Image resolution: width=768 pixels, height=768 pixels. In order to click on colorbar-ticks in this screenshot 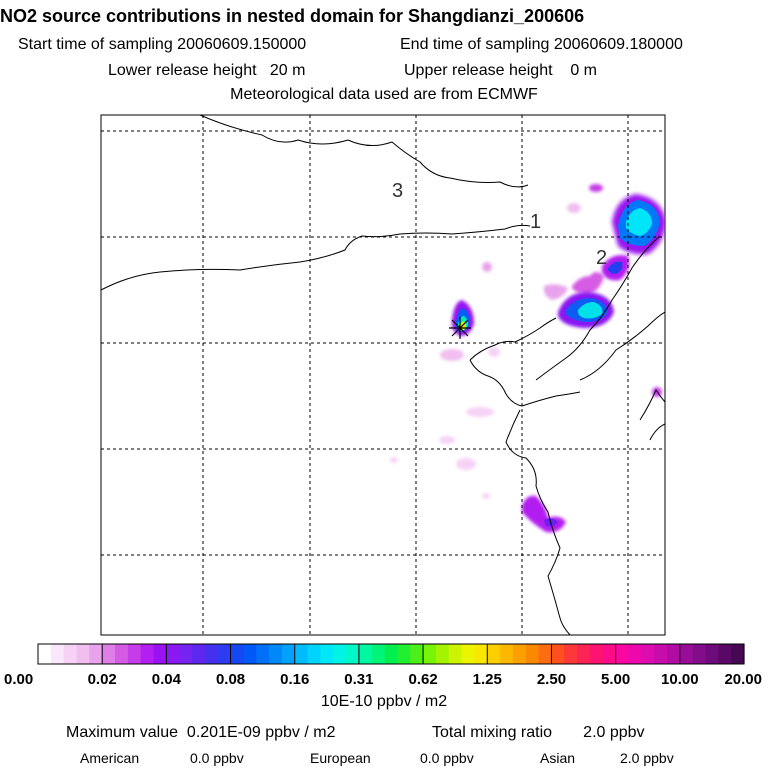, I will do `click(391, 654)`.